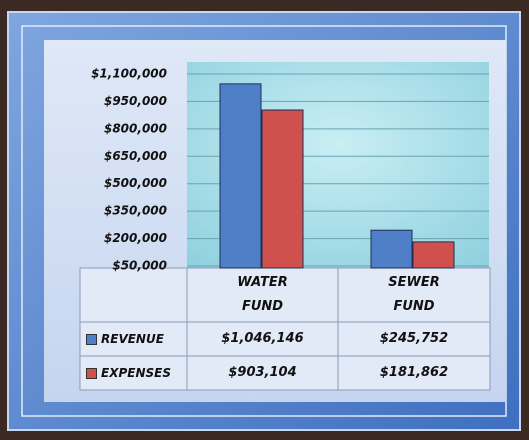 The image size is (529, 440). I want to click on table-value-text: $903,104, so click(262, 372).